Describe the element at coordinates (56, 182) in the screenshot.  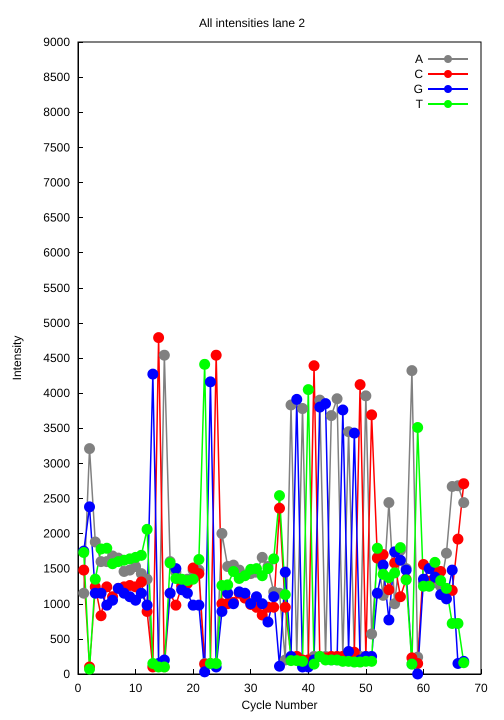
I see `y-tick-label: 7000` at that location.